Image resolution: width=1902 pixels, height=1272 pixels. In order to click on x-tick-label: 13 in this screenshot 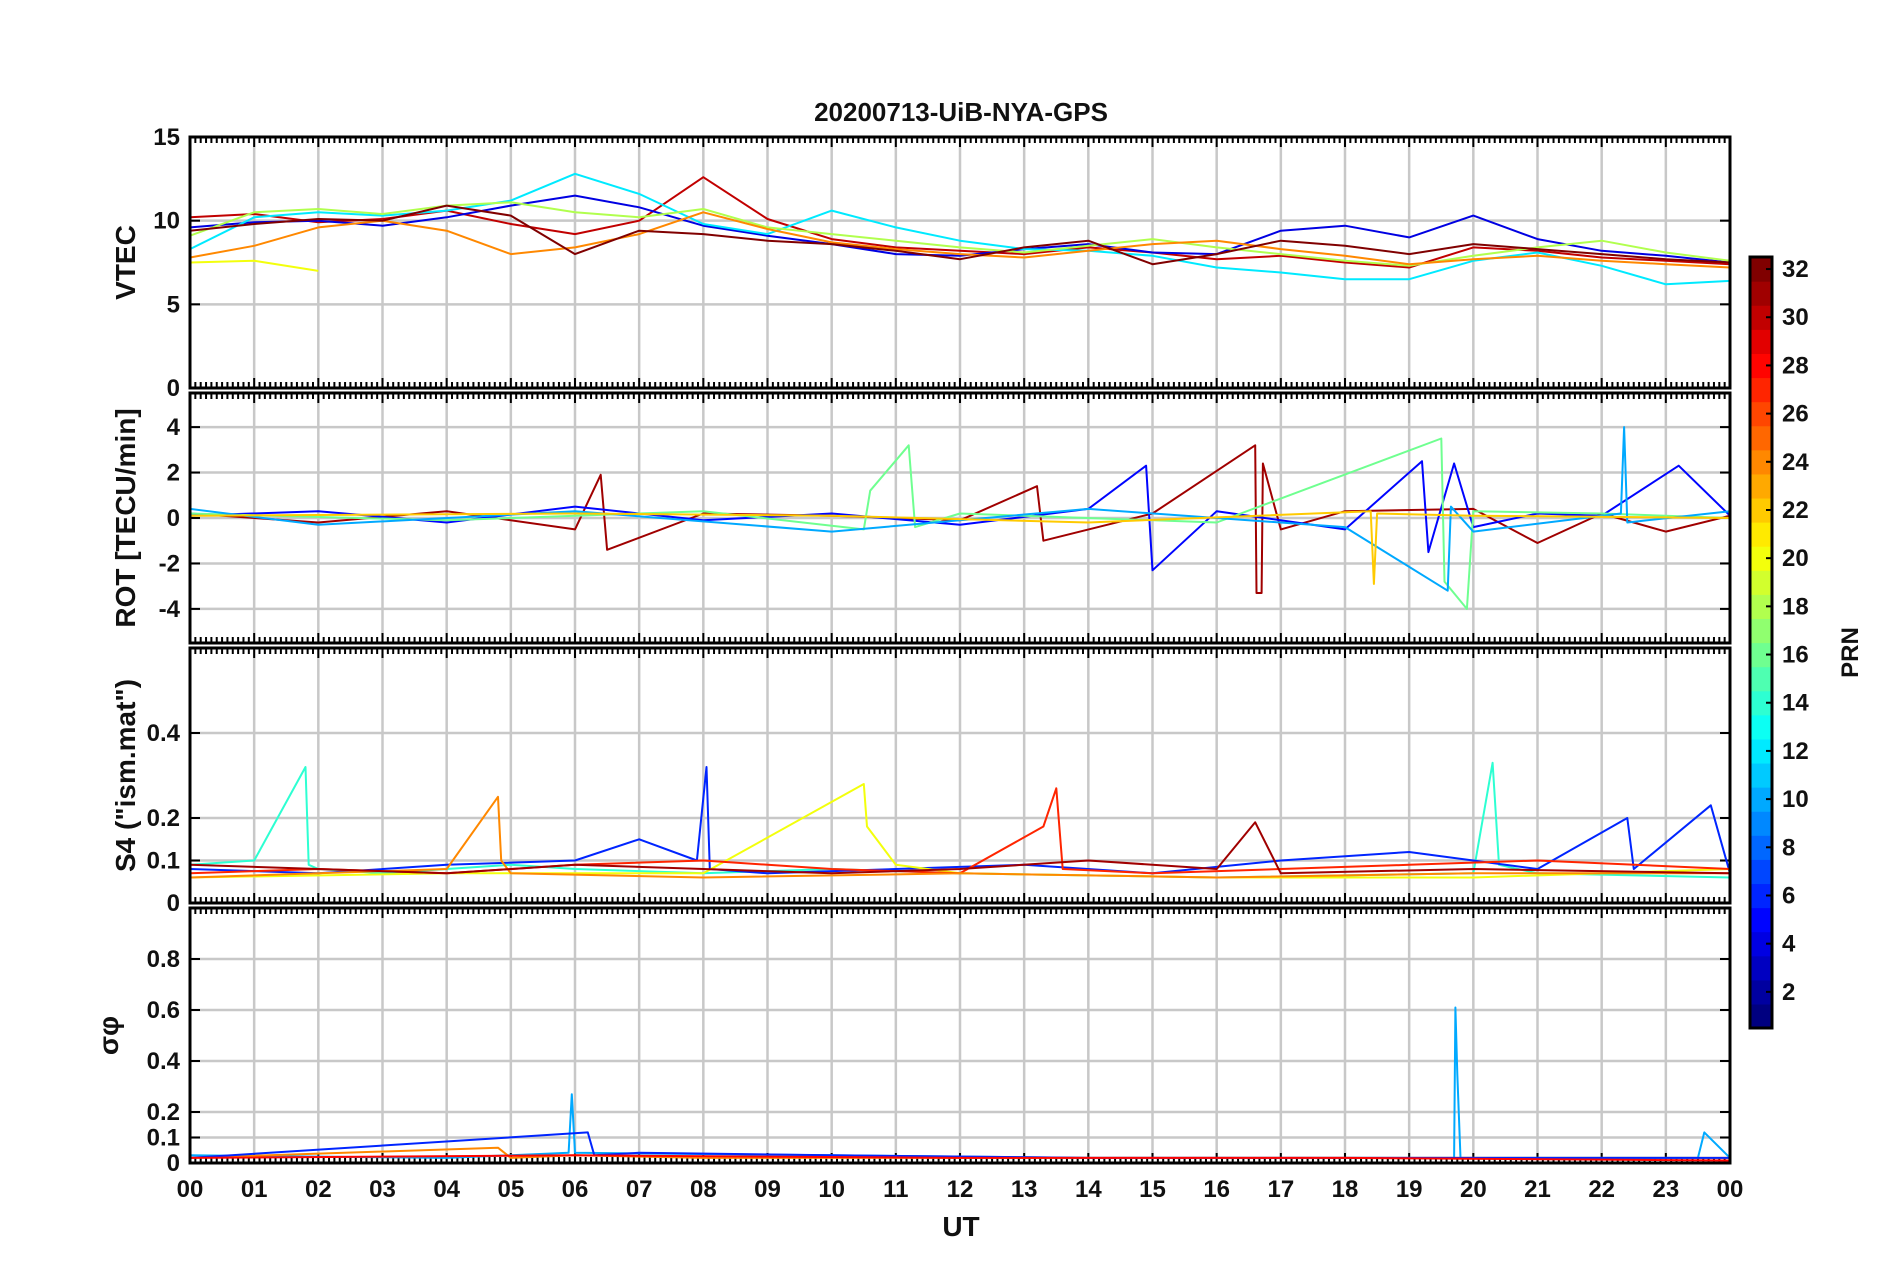, I will do `click(1024, 1189)`.